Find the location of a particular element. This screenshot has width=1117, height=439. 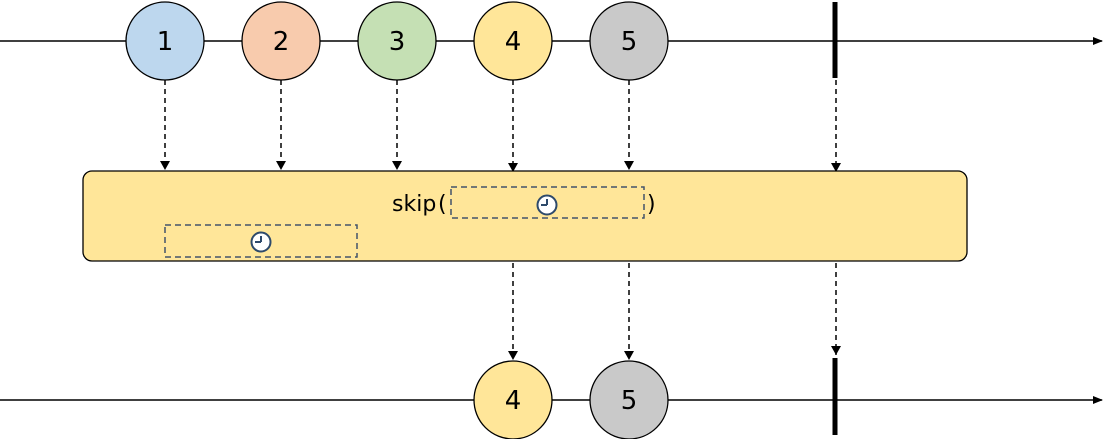

input-marble-1: 1 is located at coordinates (165, 41).